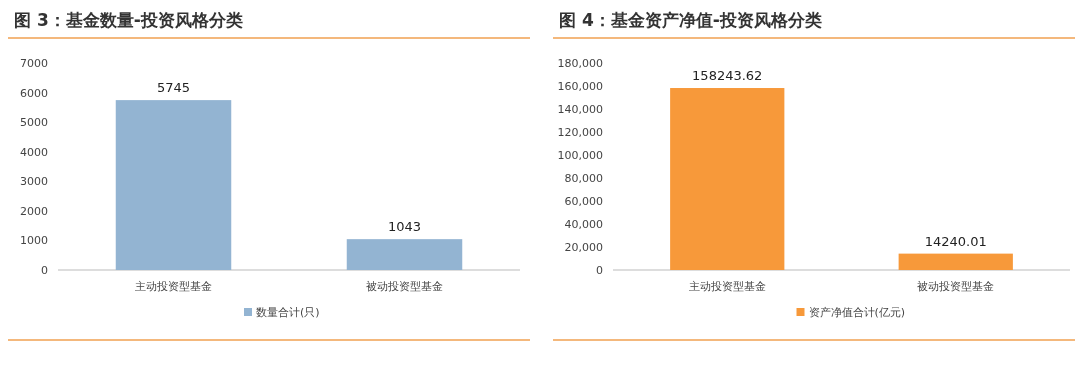 This screenshot has width=1080, height=373. Describe the element at coordinates (690, 20) in the screenshot. I see `chart-title: 图 4：基金资产净值-投资风格分类` at that location.